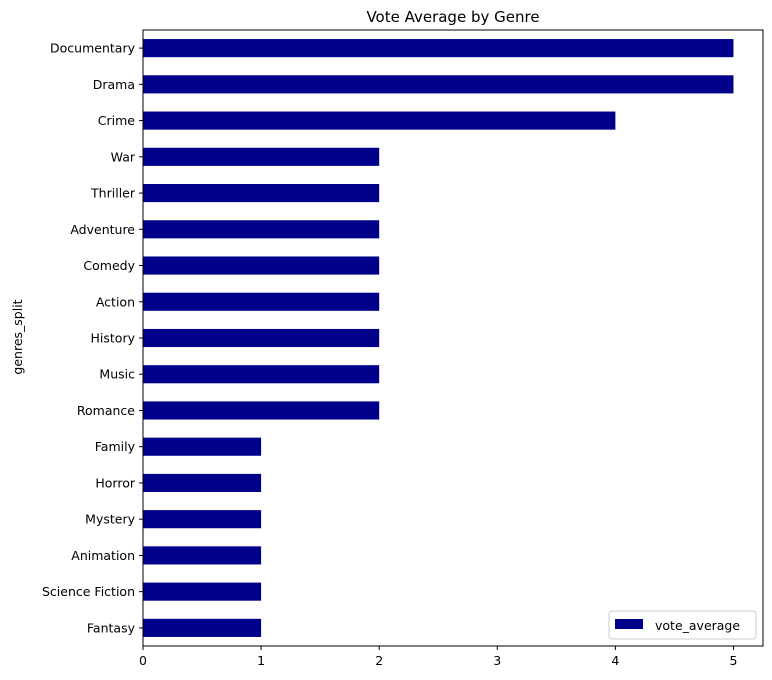  What do you see at coordinates (615, 660) in the screenshot?
I see `x-tick-label: 4` at bounding box center [615, 660].